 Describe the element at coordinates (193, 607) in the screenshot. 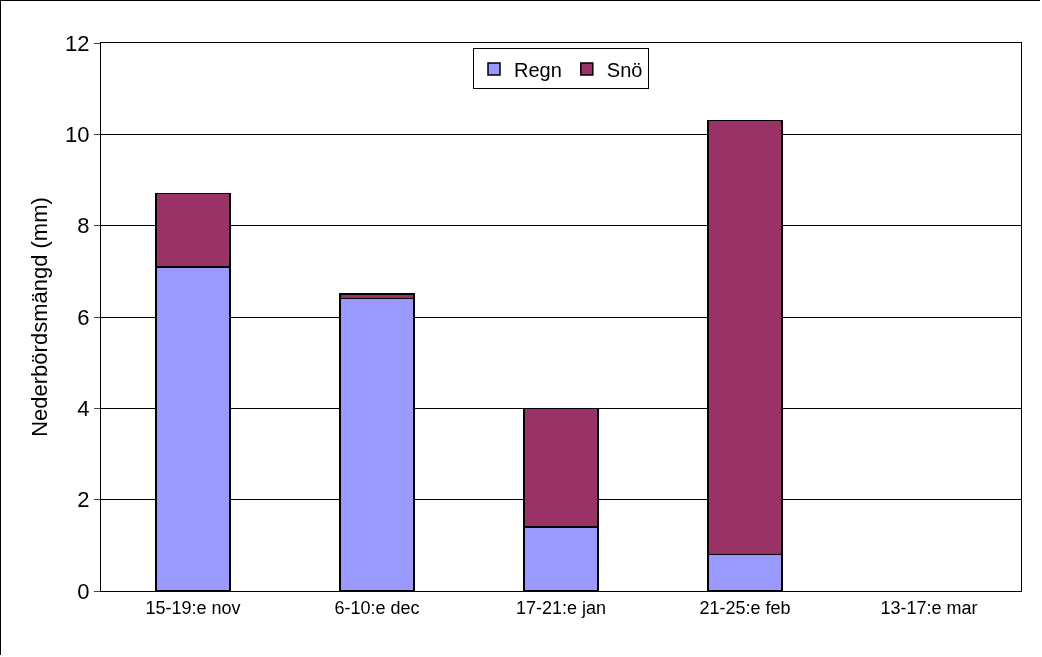

I see `x-tick-label: 15-19:e nov` at that location.